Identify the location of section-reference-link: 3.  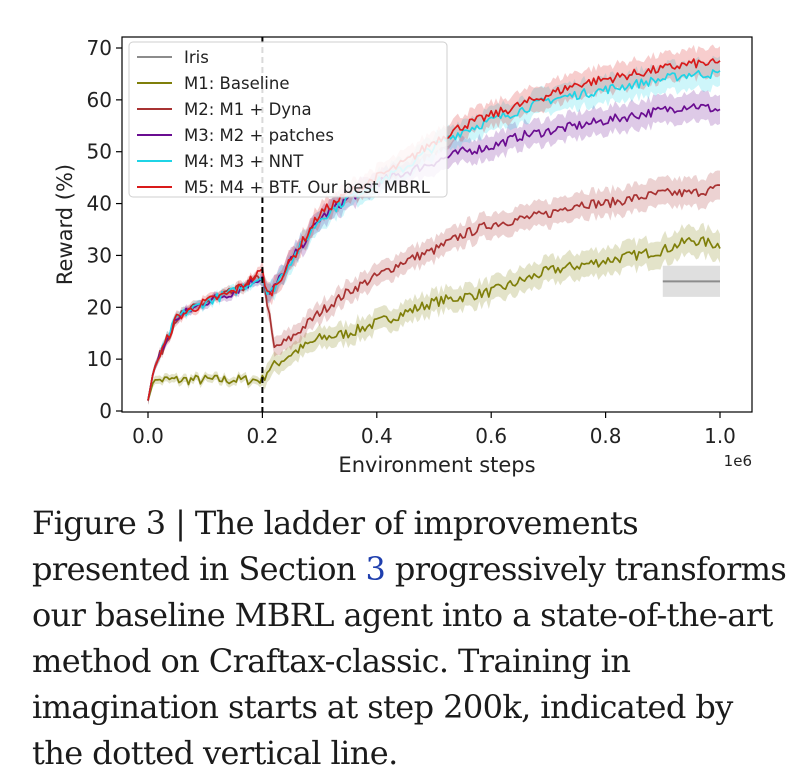
(375, 569).